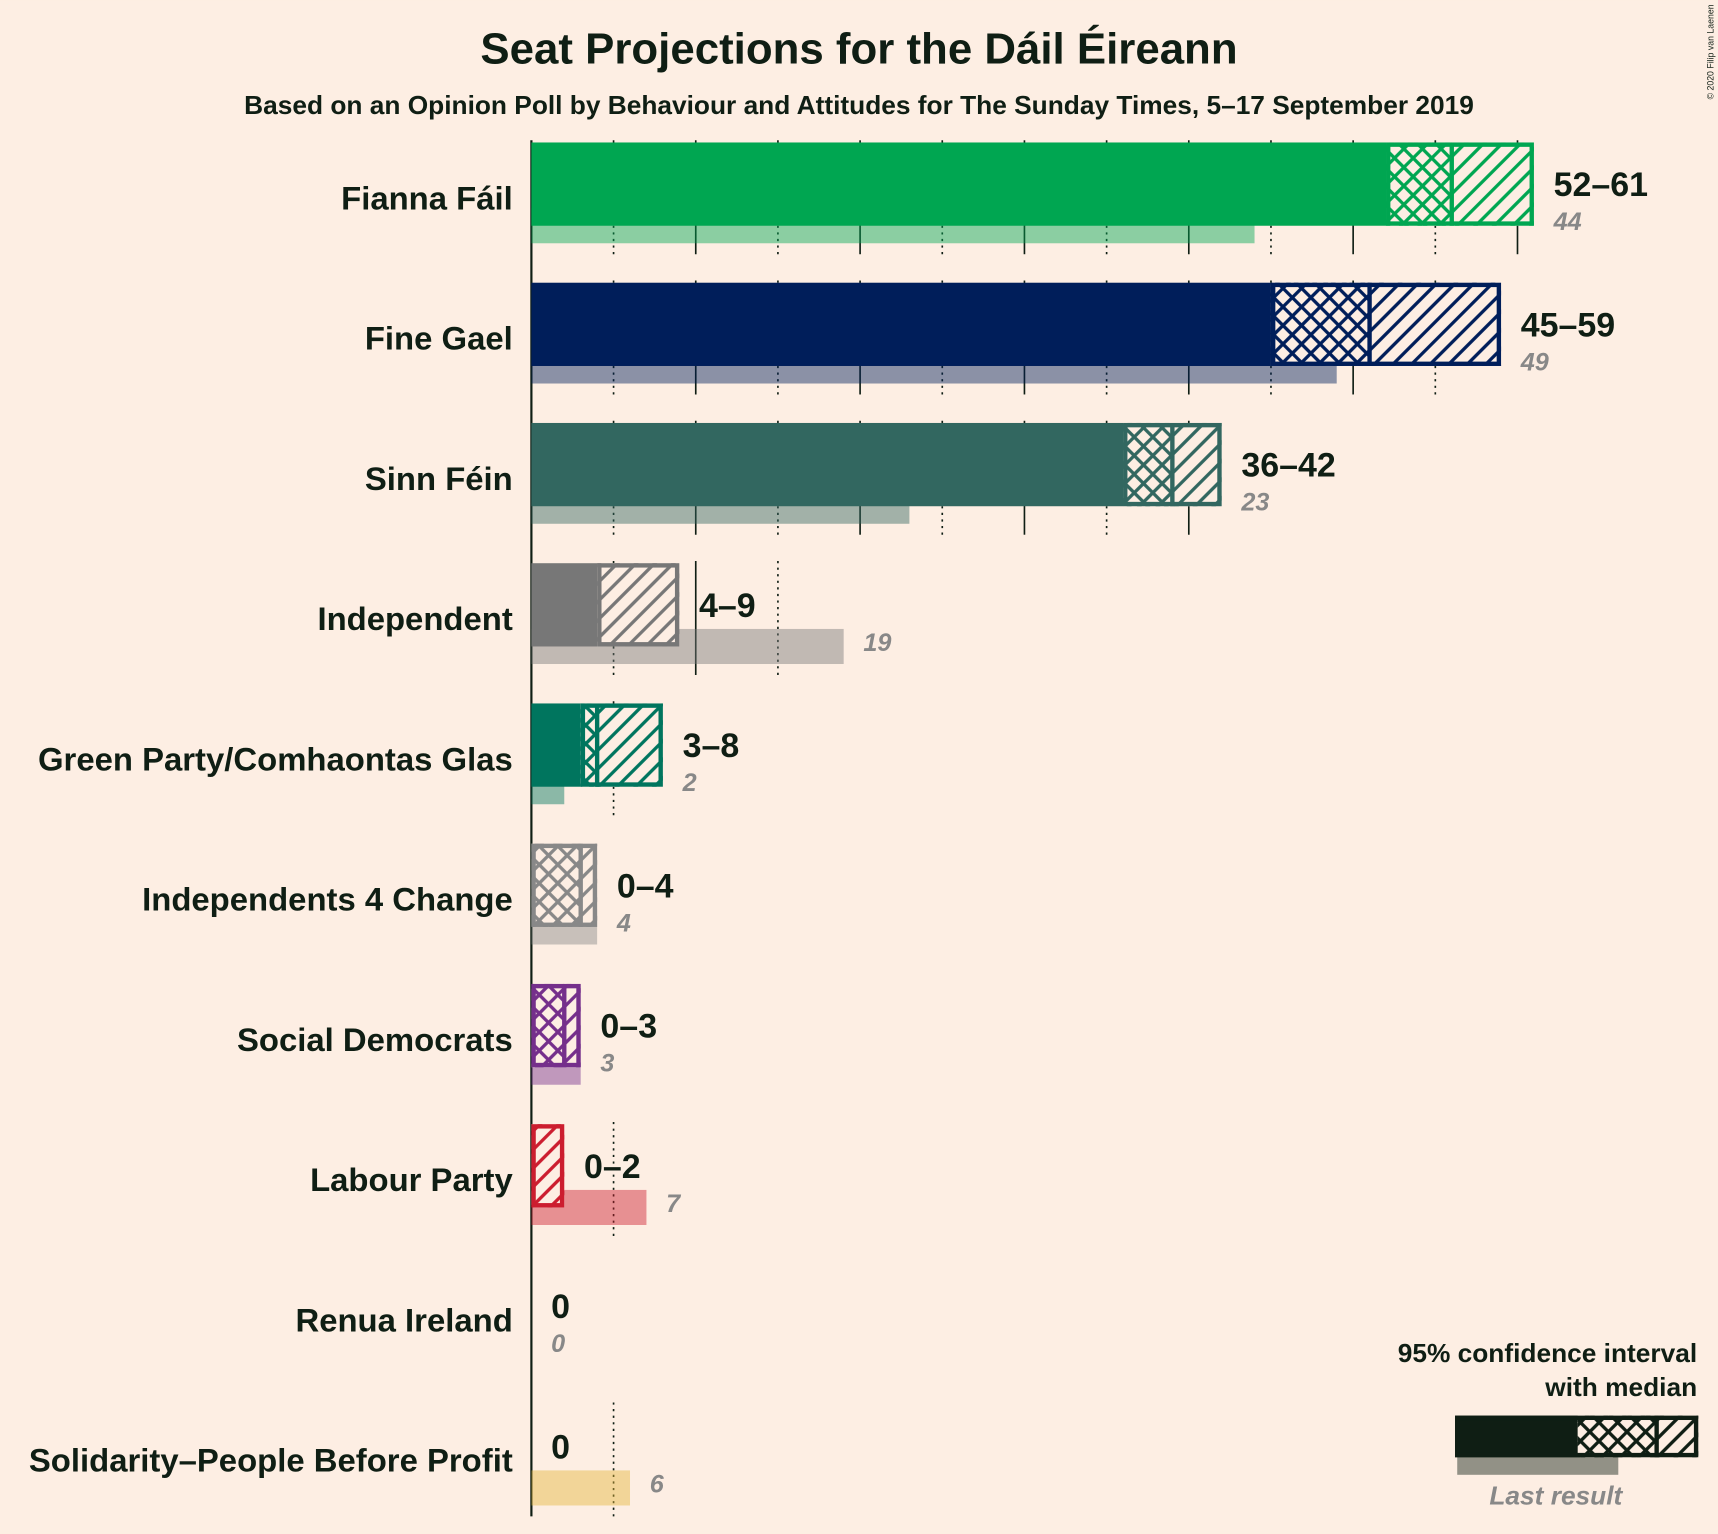 This screenshot has height=1534, width=1718. I want to click on legend-title: 95% confidence interval, so click(1547, 1353).